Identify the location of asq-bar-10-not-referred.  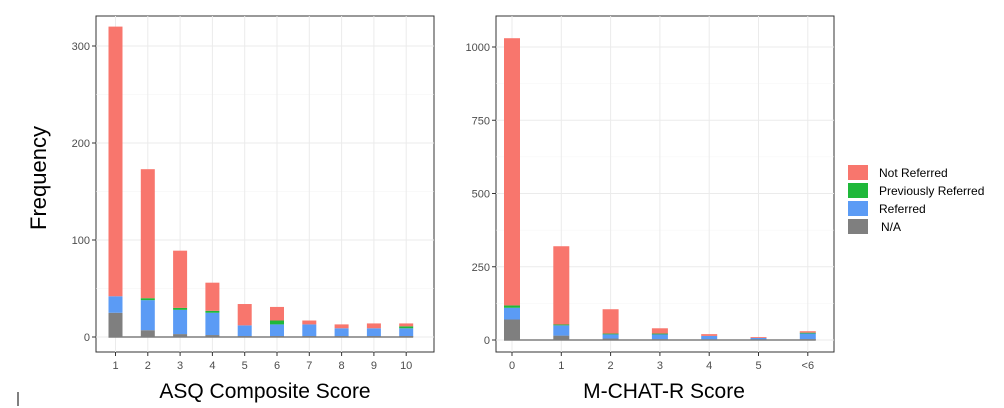
(406, 325).